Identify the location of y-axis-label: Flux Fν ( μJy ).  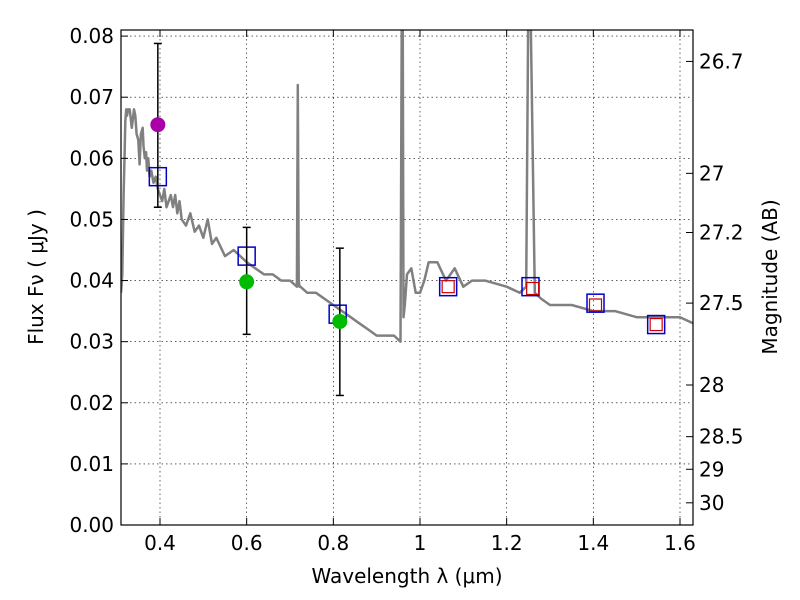
(36, 277).